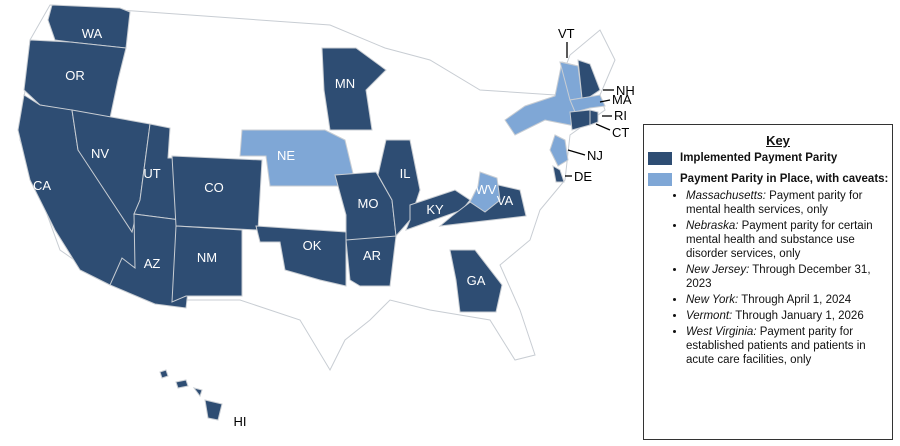  I want to click on state-nj, so click(559, 150).